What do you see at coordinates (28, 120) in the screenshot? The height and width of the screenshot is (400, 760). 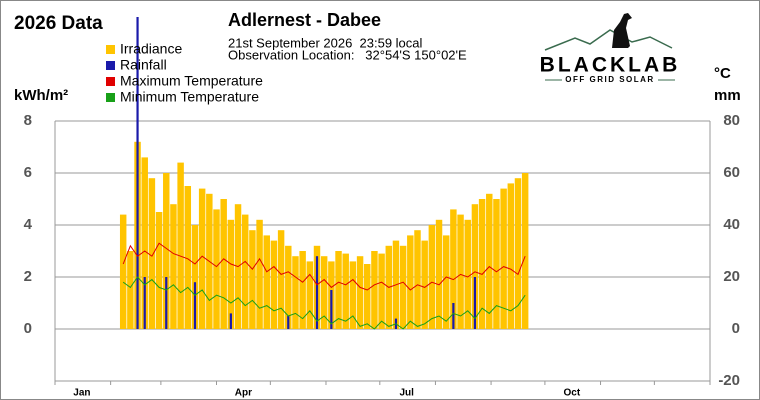 I see `y-tick-label: 8` at bounding box center [28, 120].